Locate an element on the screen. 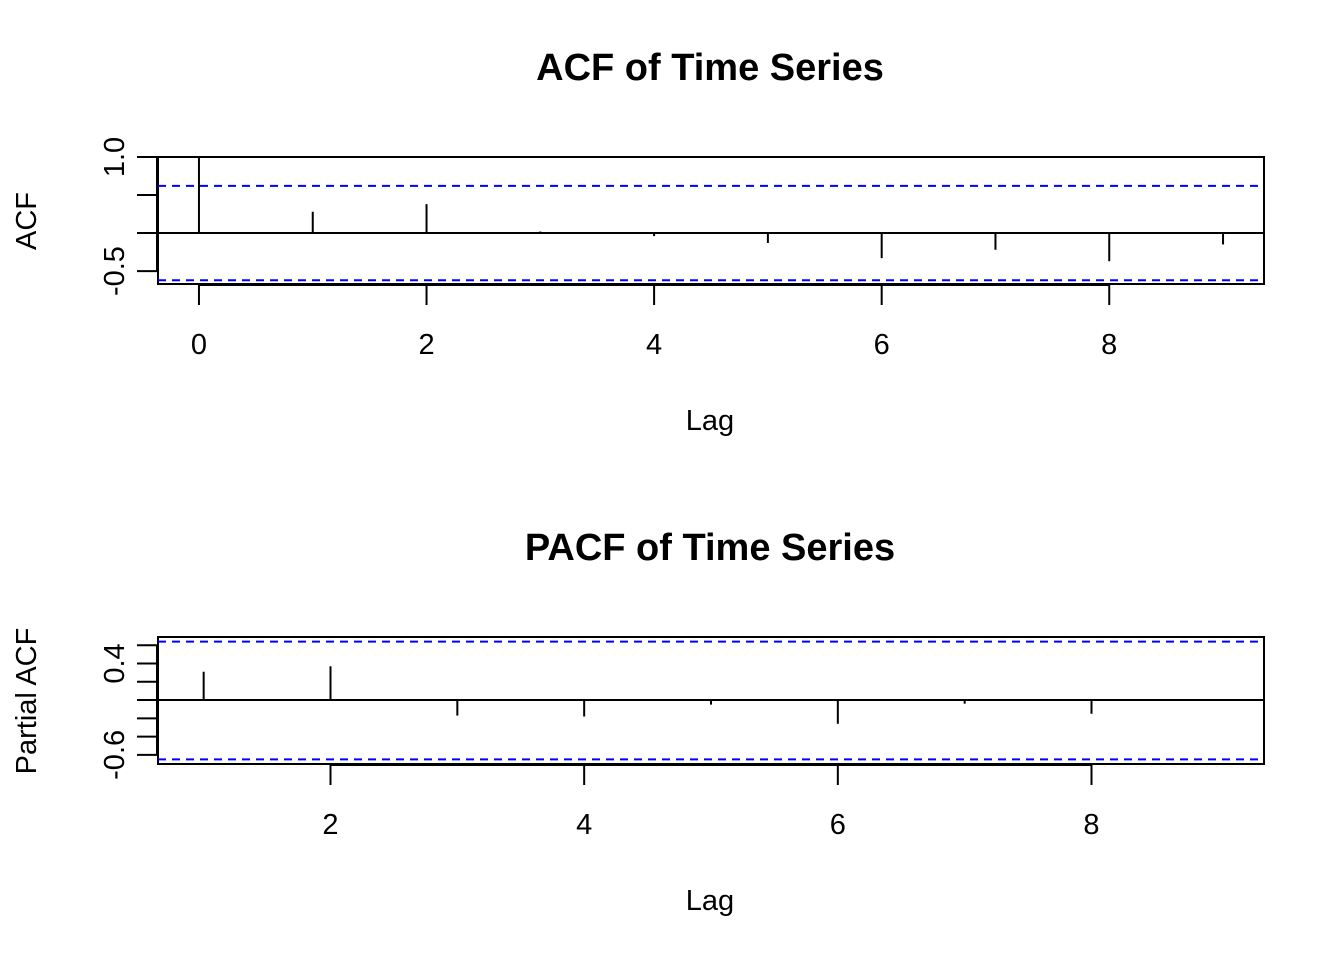  acf-x-tick-label-6: 6 is located at coordinates (882, 345).